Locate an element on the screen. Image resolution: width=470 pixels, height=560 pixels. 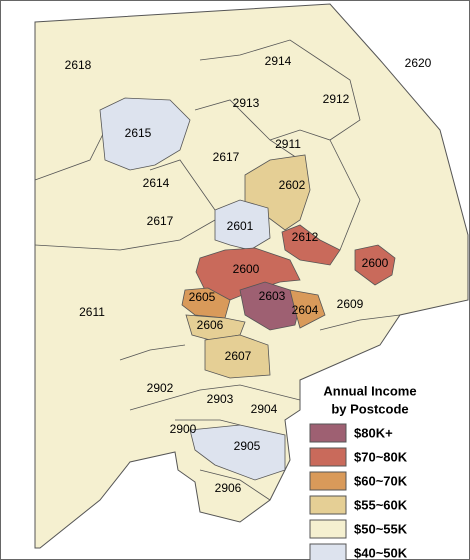
legend-label: $80K+ is located at coordinates (373, 432).